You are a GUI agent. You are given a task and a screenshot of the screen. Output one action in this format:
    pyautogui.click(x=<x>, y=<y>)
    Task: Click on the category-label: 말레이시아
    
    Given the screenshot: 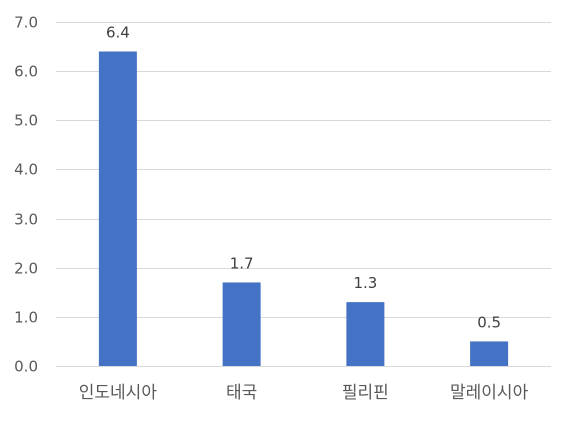 What is the action you would take?
    pyautogui.click(x=489, y=393)
    